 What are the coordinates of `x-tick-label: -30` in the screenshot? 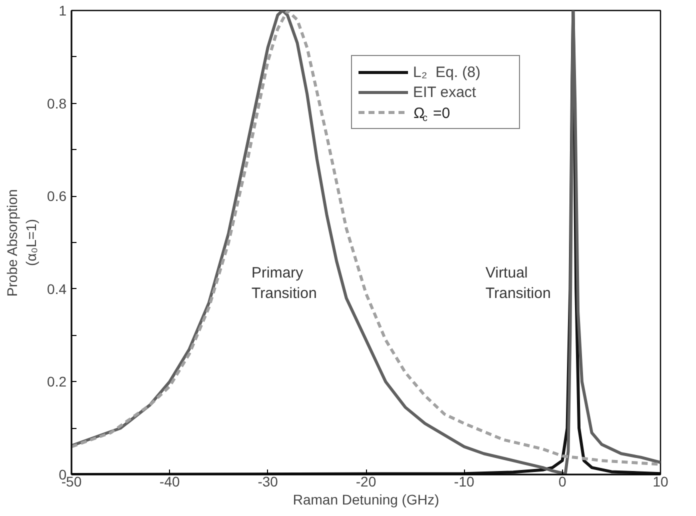 It's located at (268, 482).